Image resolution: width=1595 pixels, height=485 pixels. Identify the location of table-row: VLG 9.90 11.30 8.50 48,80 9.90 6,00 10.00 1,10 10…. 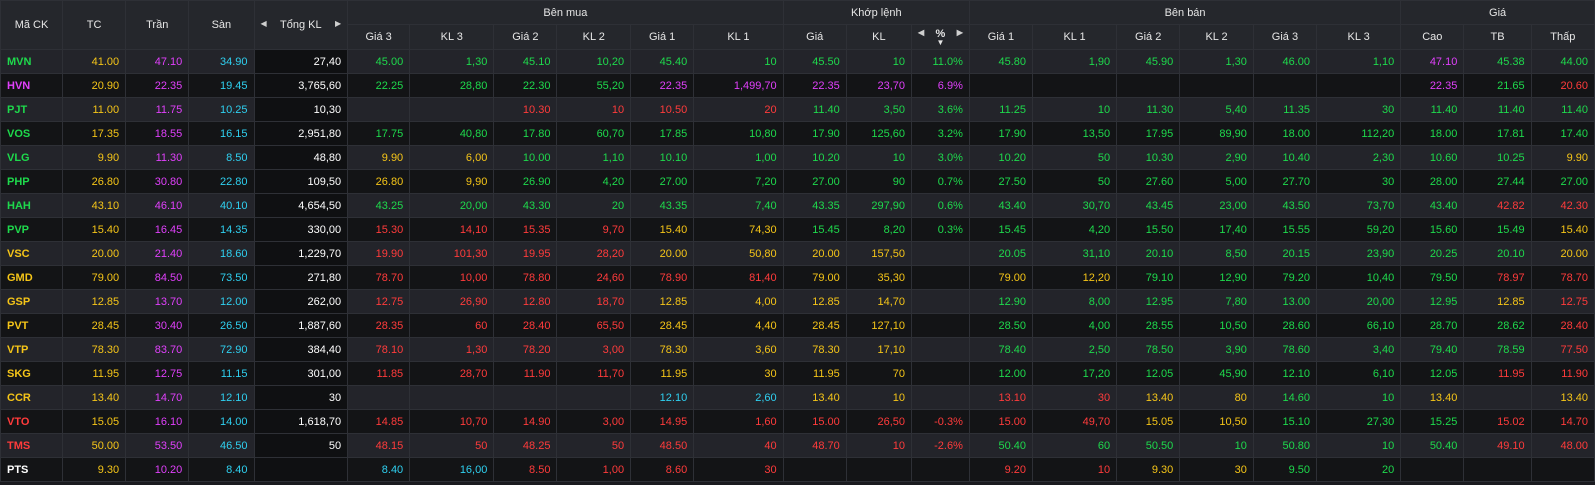
(797, 157).